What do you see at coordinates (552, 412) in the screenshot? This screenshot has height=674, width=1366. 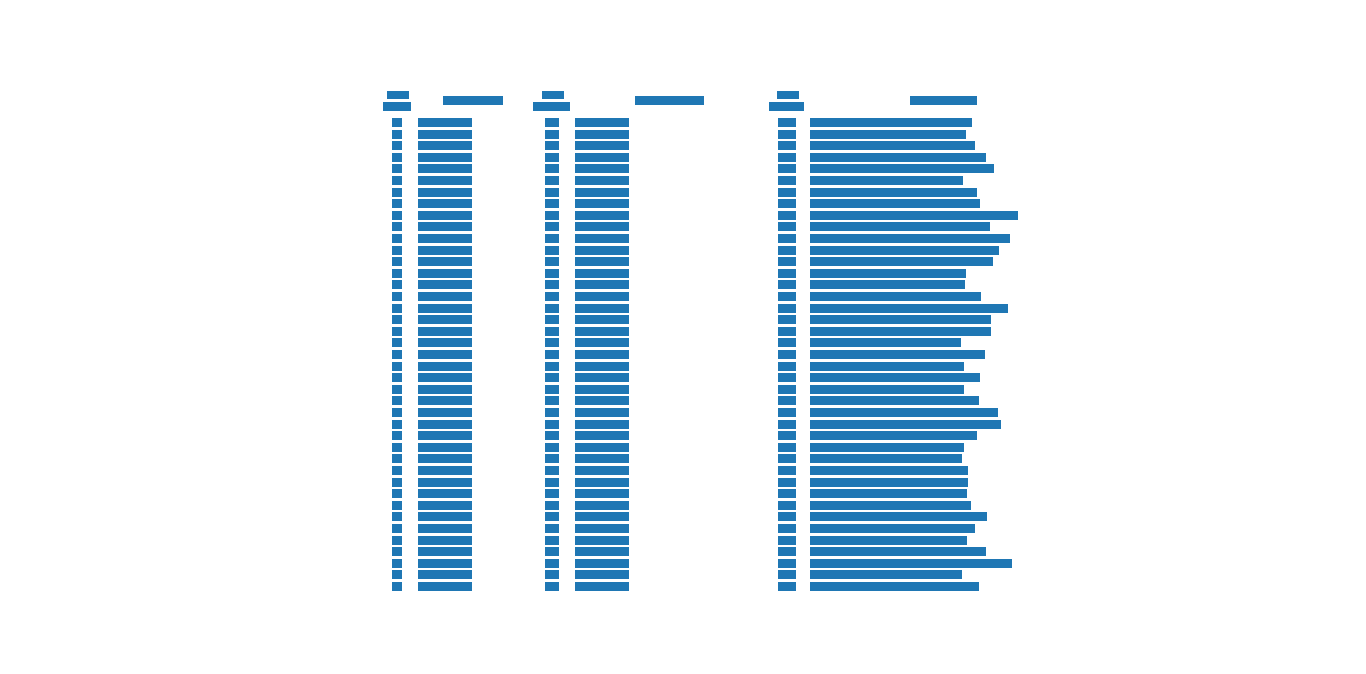 I see `row-26-col2-key` at bounding box center [552, 412].